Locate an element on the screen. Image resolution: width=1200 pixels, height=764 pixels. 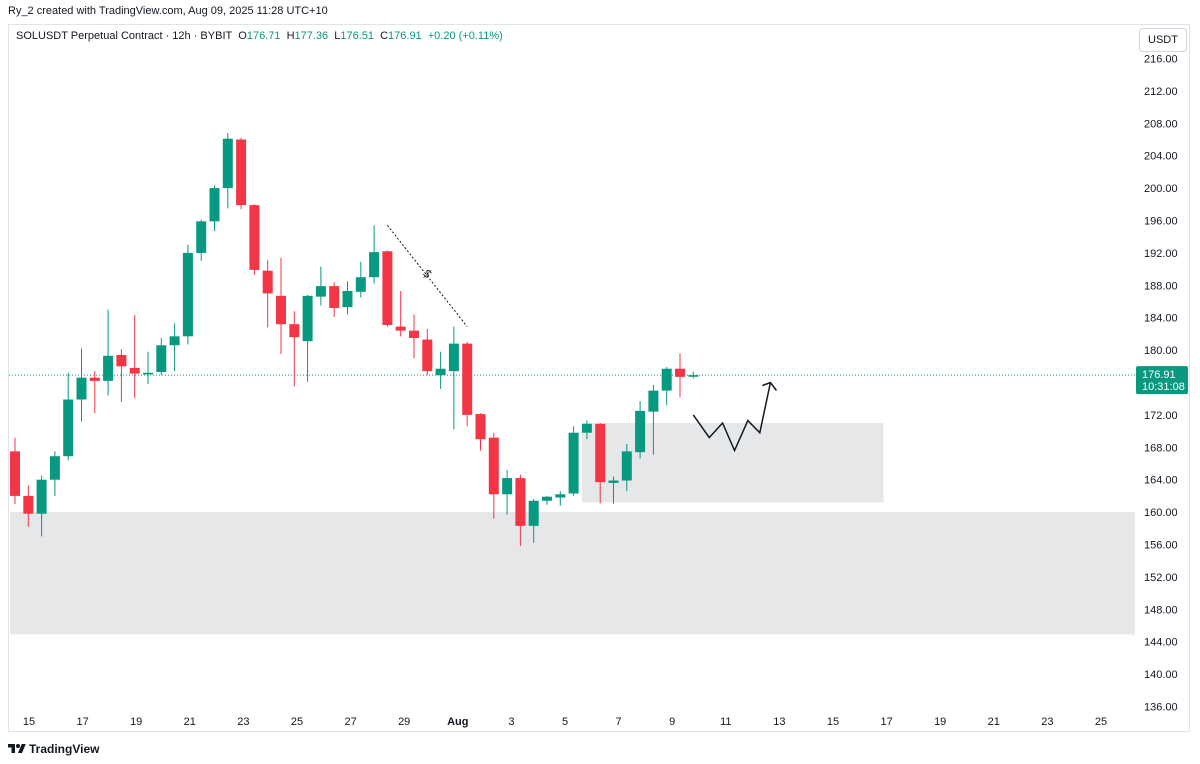
time-axis-label: 17 is located at coordinates (886, 722).